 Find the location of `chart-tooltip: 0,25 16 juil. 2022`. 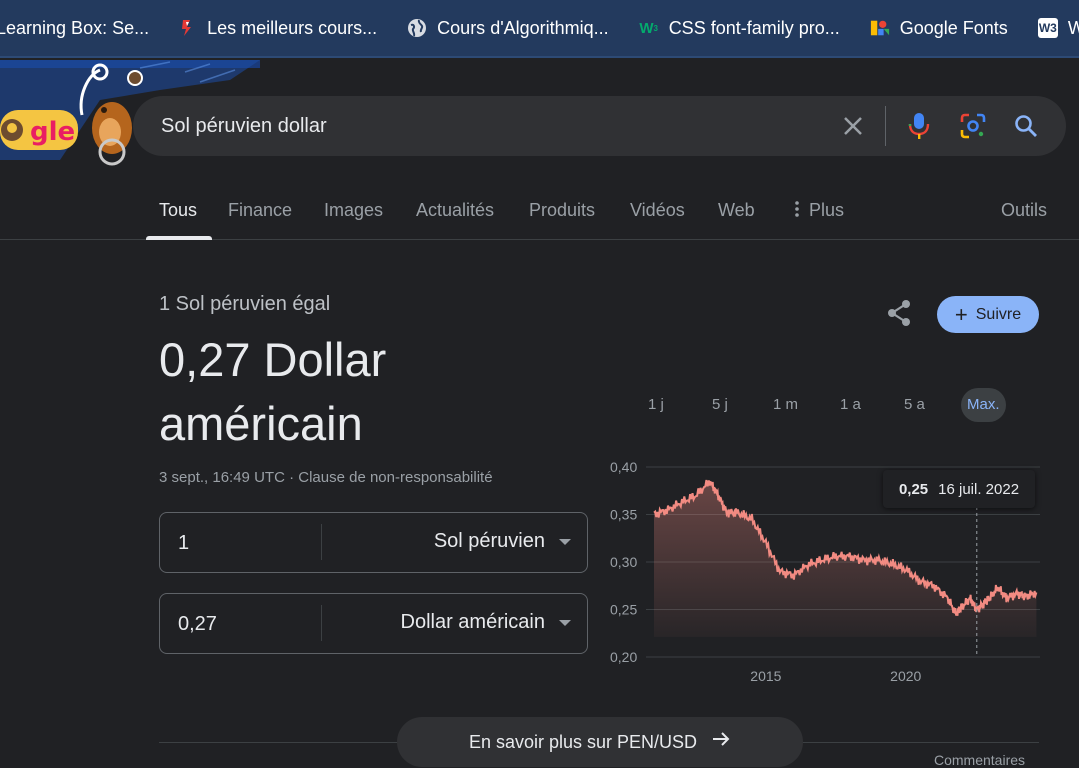

chart-tooltip: 0,25 16 juil. 2022 is located at coordinates (959, 489).